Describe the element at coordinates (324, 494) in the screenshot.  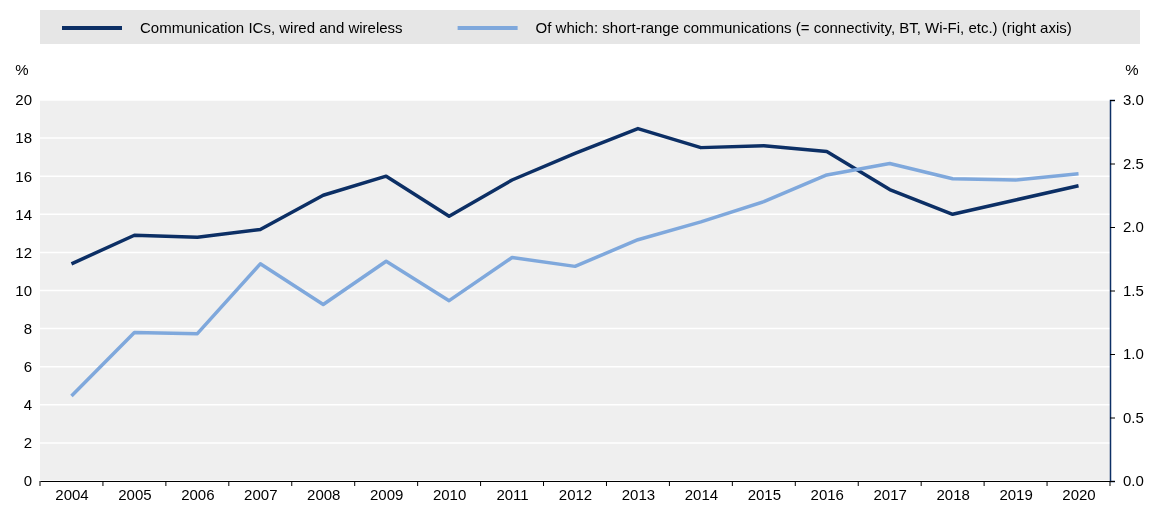
I see `x-tick-label: 2008` at that location.